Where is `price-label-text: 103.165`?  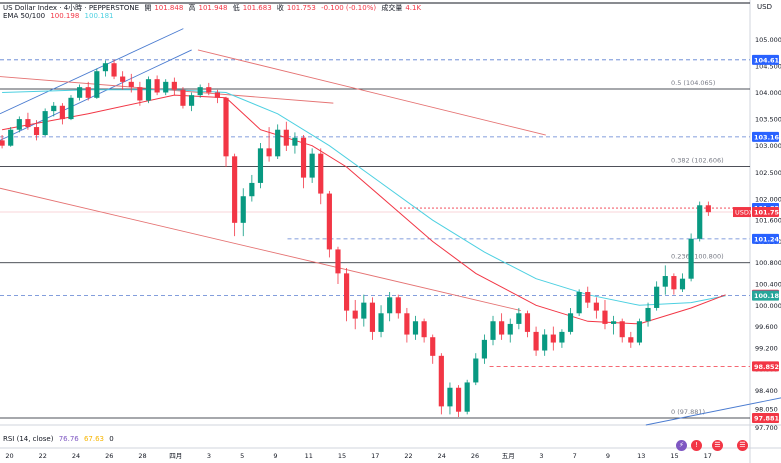 price-label-text: 103.165 is located at coordinates (767, 137).